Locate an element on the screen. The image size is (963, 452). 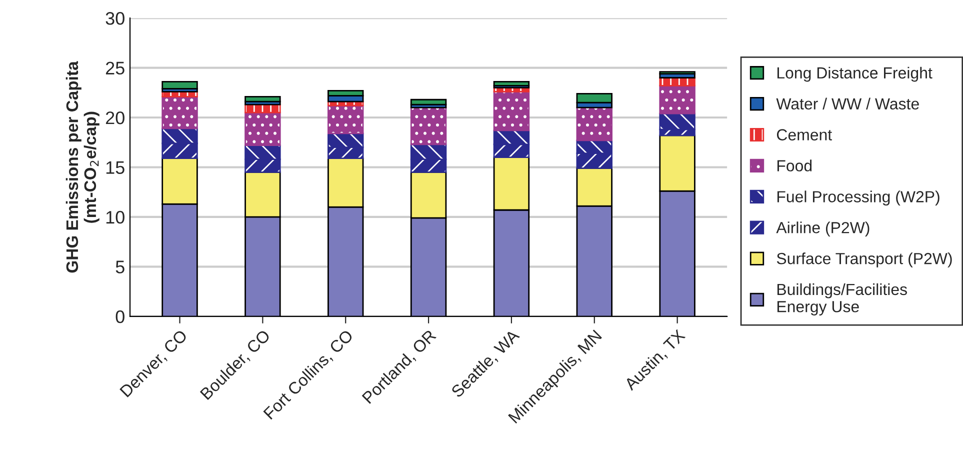
legend-label: Water / WW / Waste is located at coordinates (847, 104).